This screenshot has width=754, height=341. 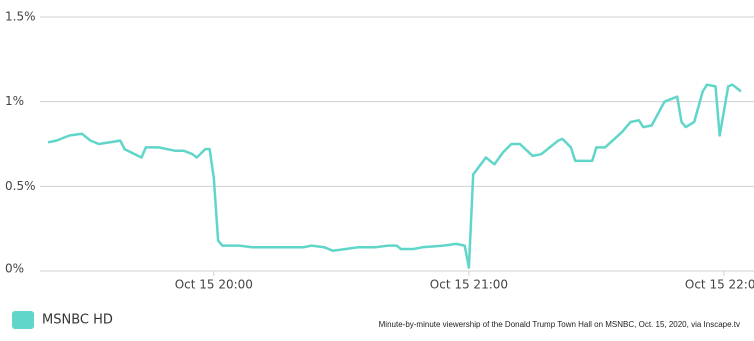 I want to click on y-tick-label: 0%, so click(x=14, y=269).